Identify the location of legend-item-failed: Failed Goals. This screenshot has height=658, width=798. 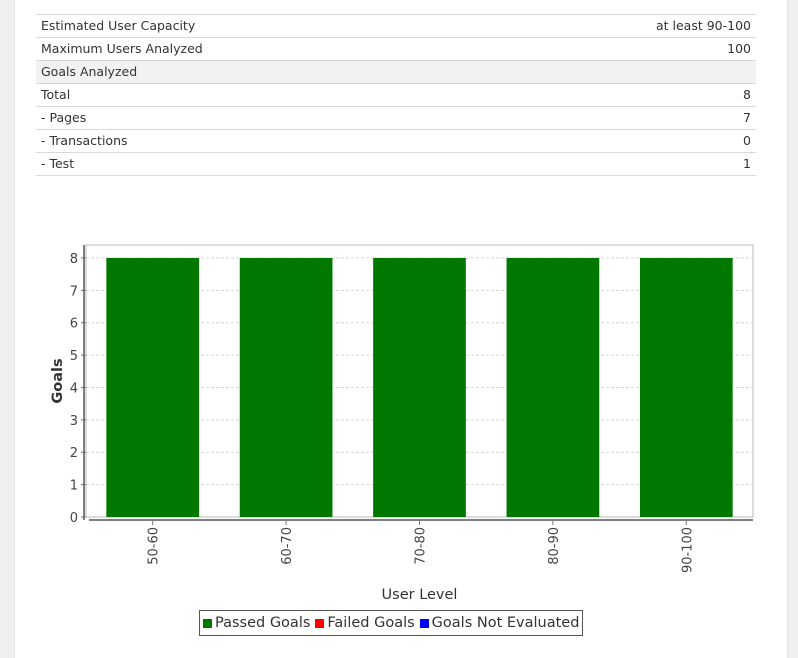
(365, 623).